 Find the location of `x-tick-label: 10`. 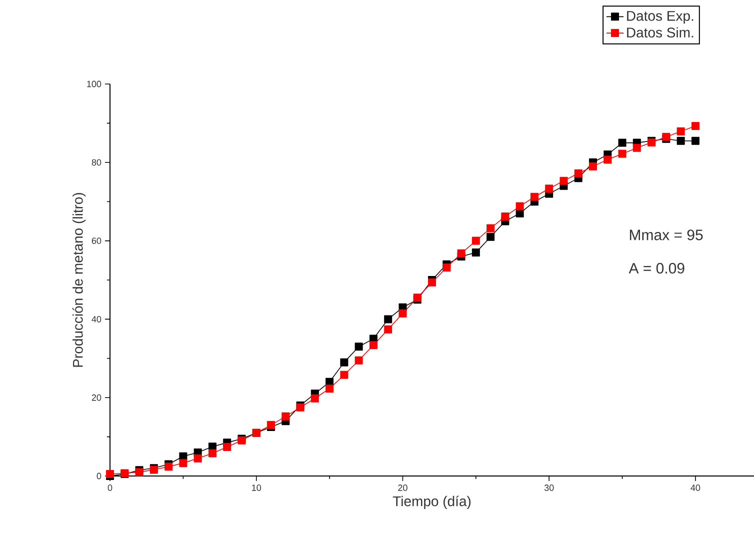

x-tick-label: 10 is located at coordinates (257, 487).